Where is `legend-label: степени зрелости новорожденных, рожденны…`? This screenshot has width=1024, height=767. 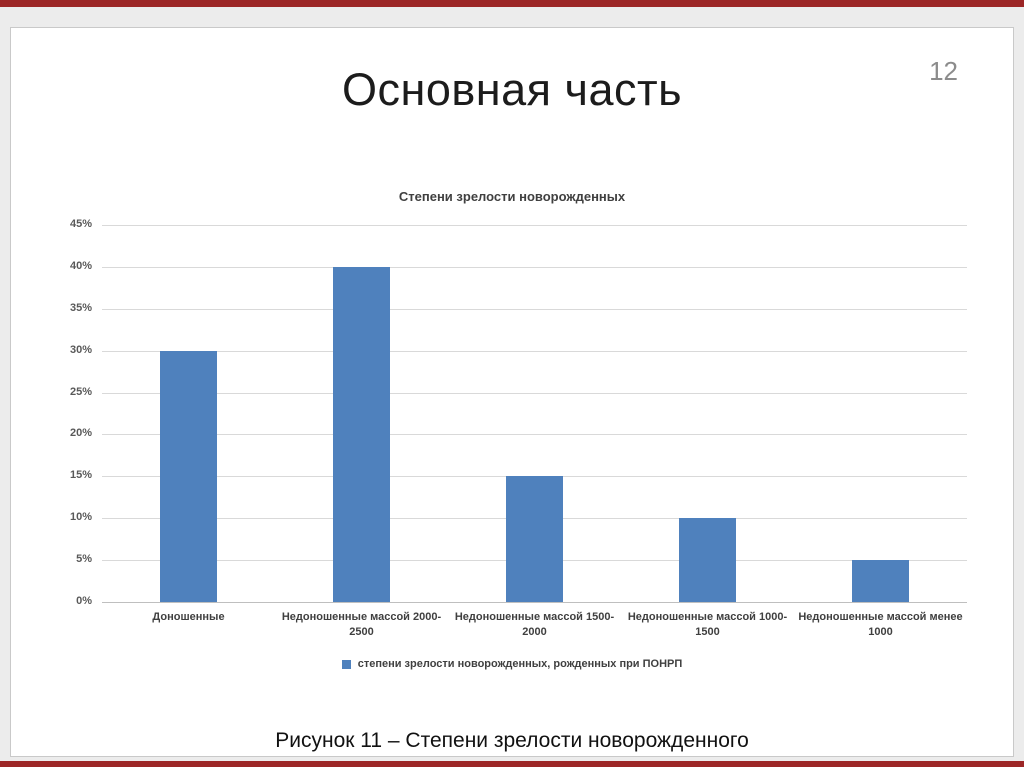
legend-label: степени зрелости новорожденных, рожденны… is located at coordinates (520, 664).